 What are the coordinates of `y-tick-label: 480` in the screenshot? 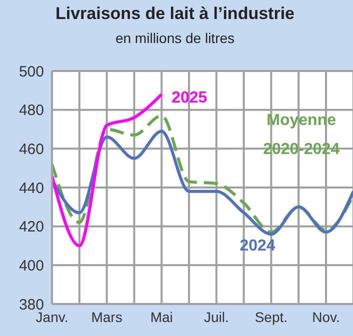 It's located at (31, 111).